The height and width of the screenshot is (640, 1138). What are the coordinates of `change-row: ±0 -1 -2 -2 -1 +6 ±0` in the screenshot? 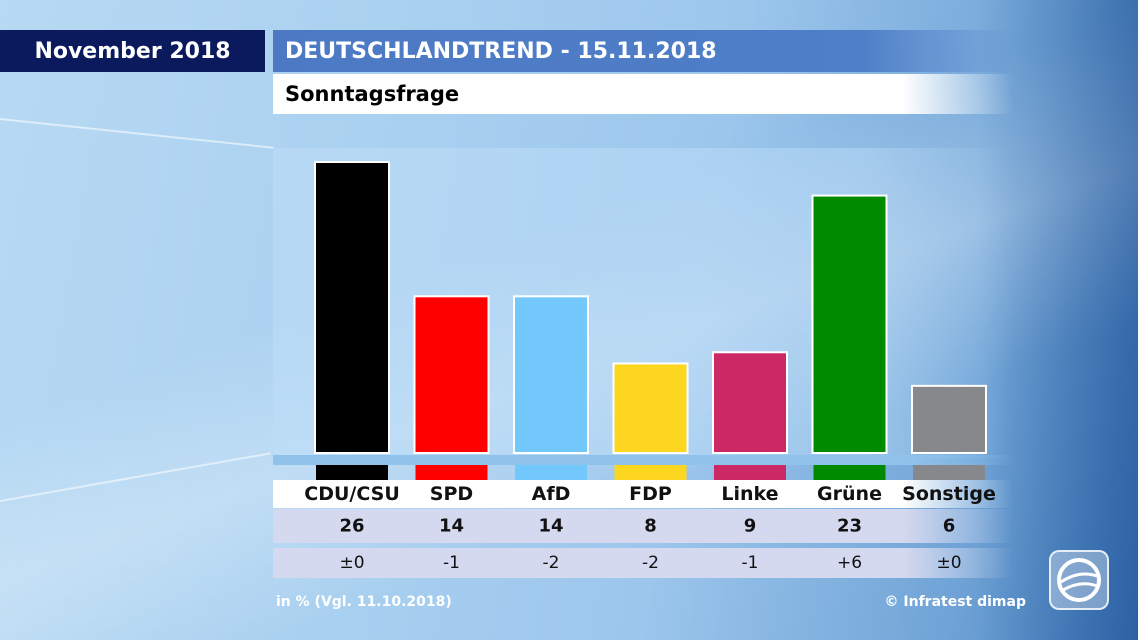 It's located at (643, 563).